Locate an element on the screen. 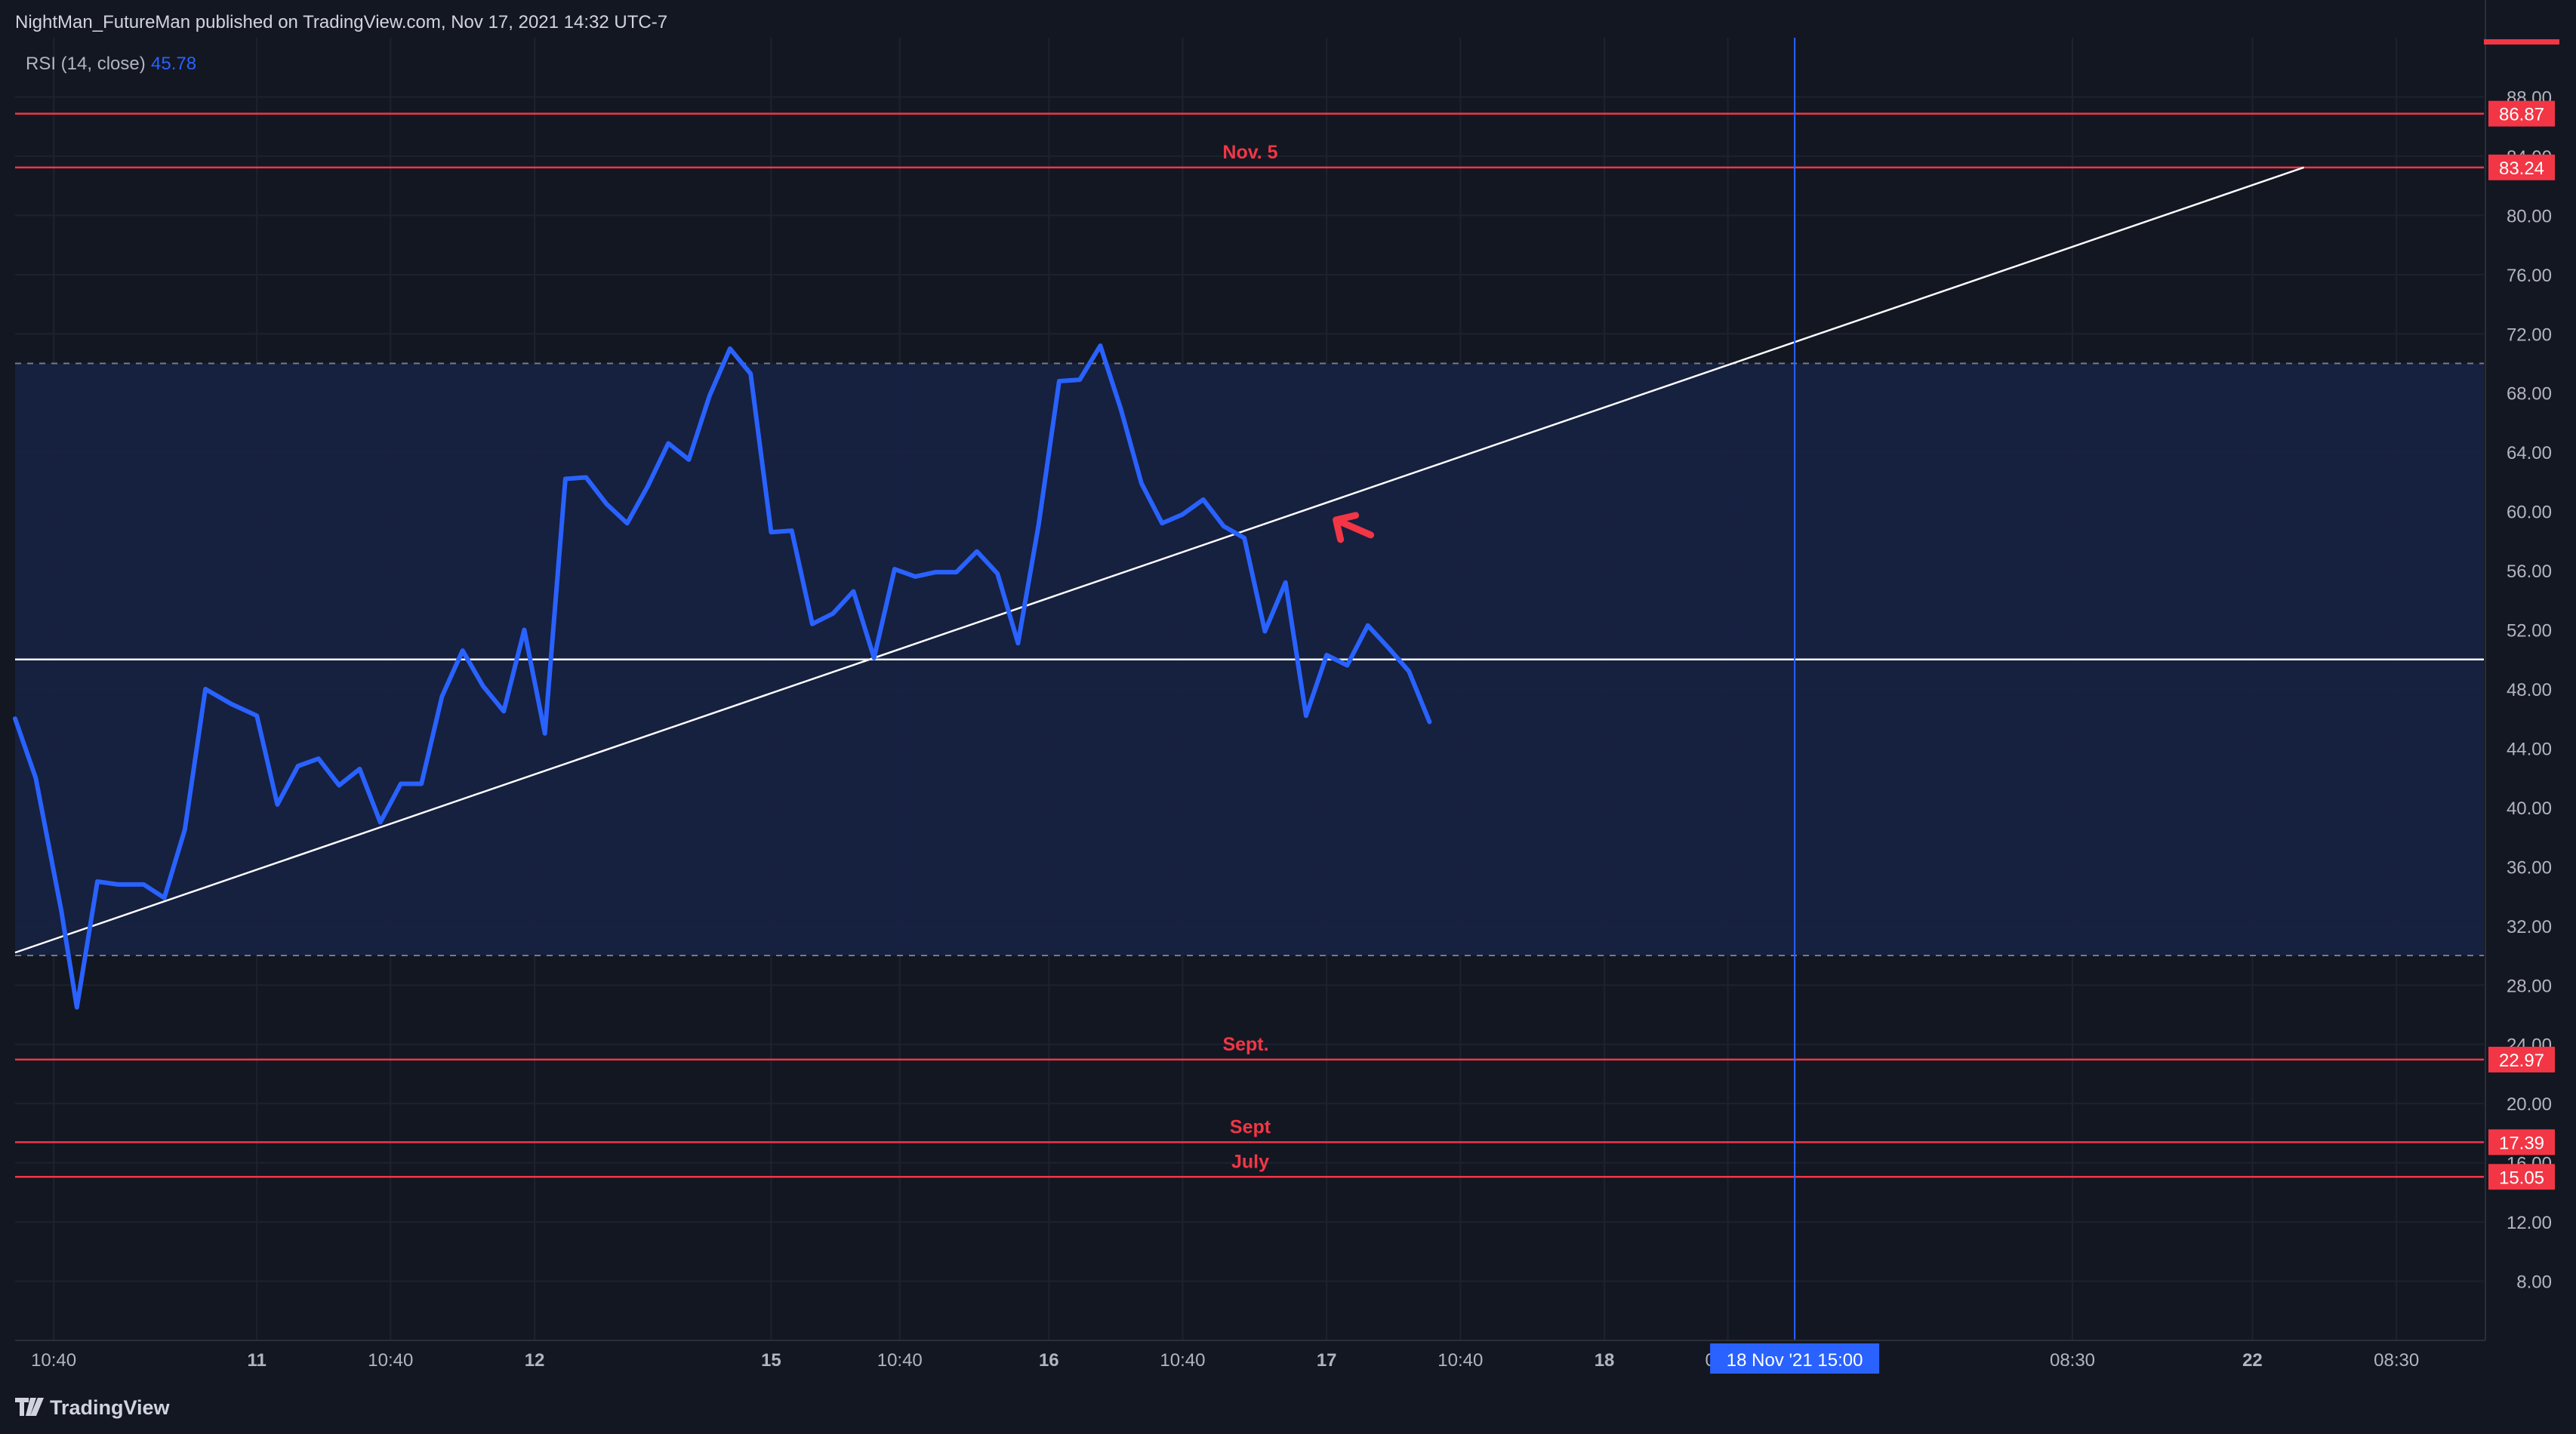 The image size is (2576, 1434). level-price-label: 17.39 is located at coordinates (2521, 1143).